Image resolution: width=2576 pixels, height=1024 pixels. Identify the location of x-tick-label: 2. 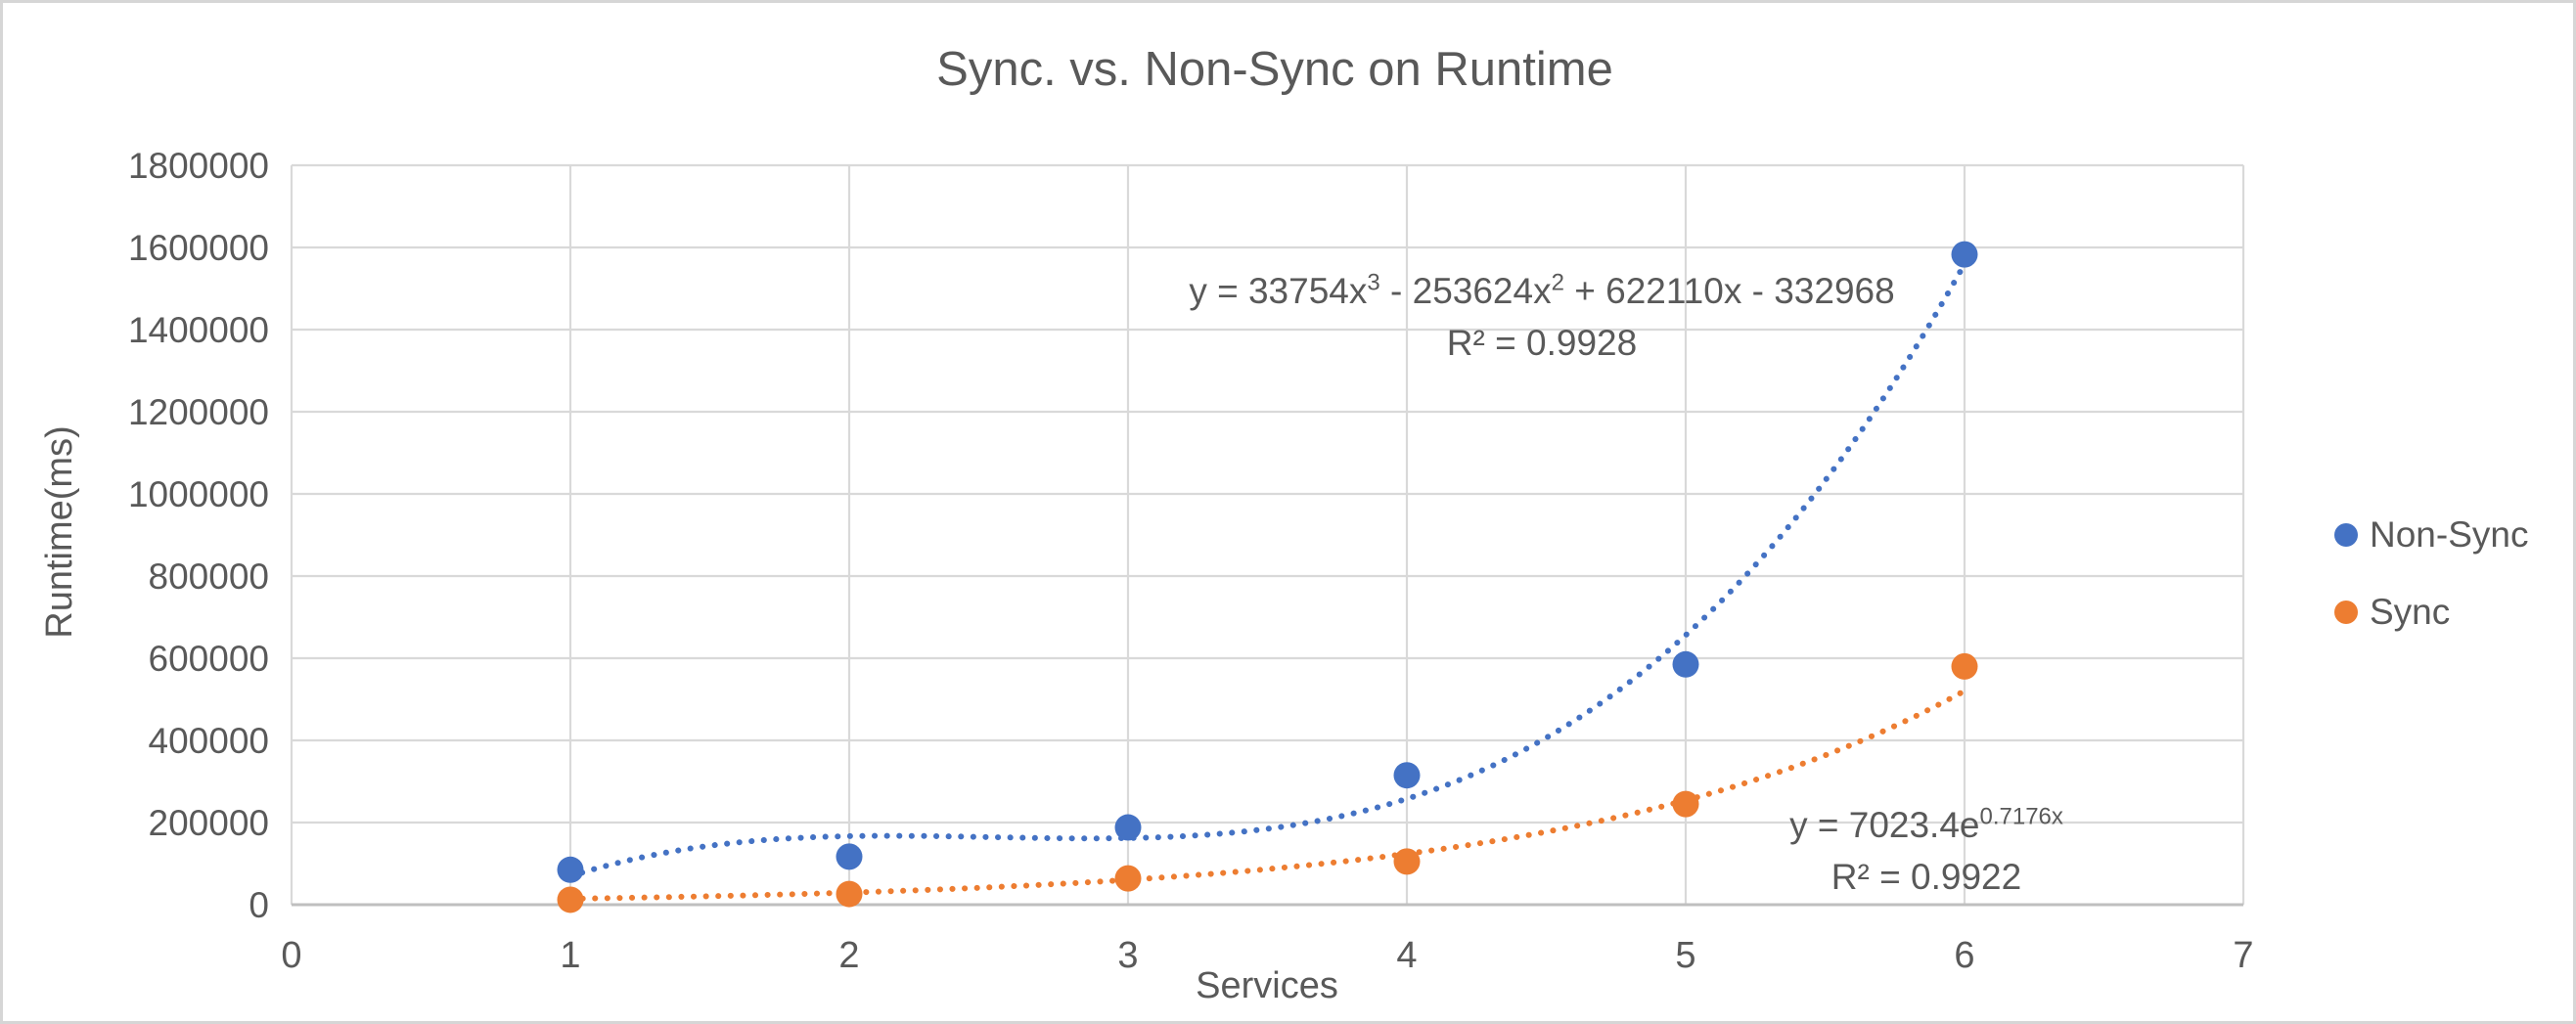
(848, 955).